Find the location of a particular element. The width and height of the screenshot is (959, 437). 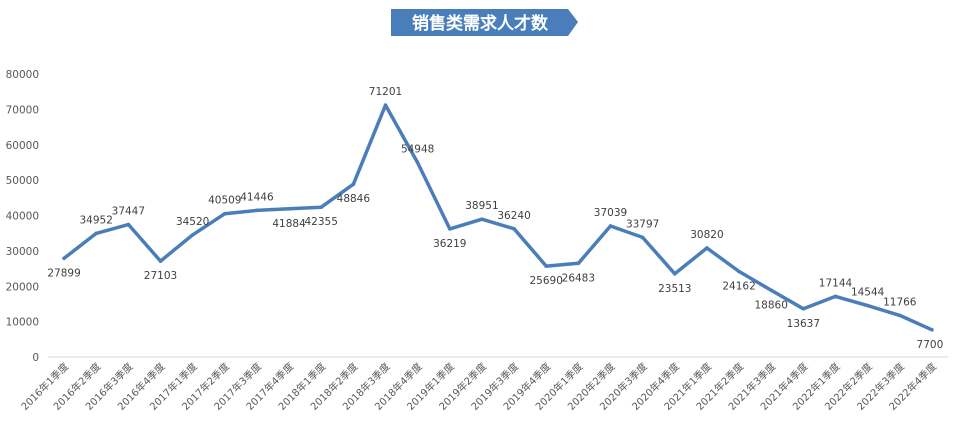

data-label: 36219 is located at coordinates (449, 244).